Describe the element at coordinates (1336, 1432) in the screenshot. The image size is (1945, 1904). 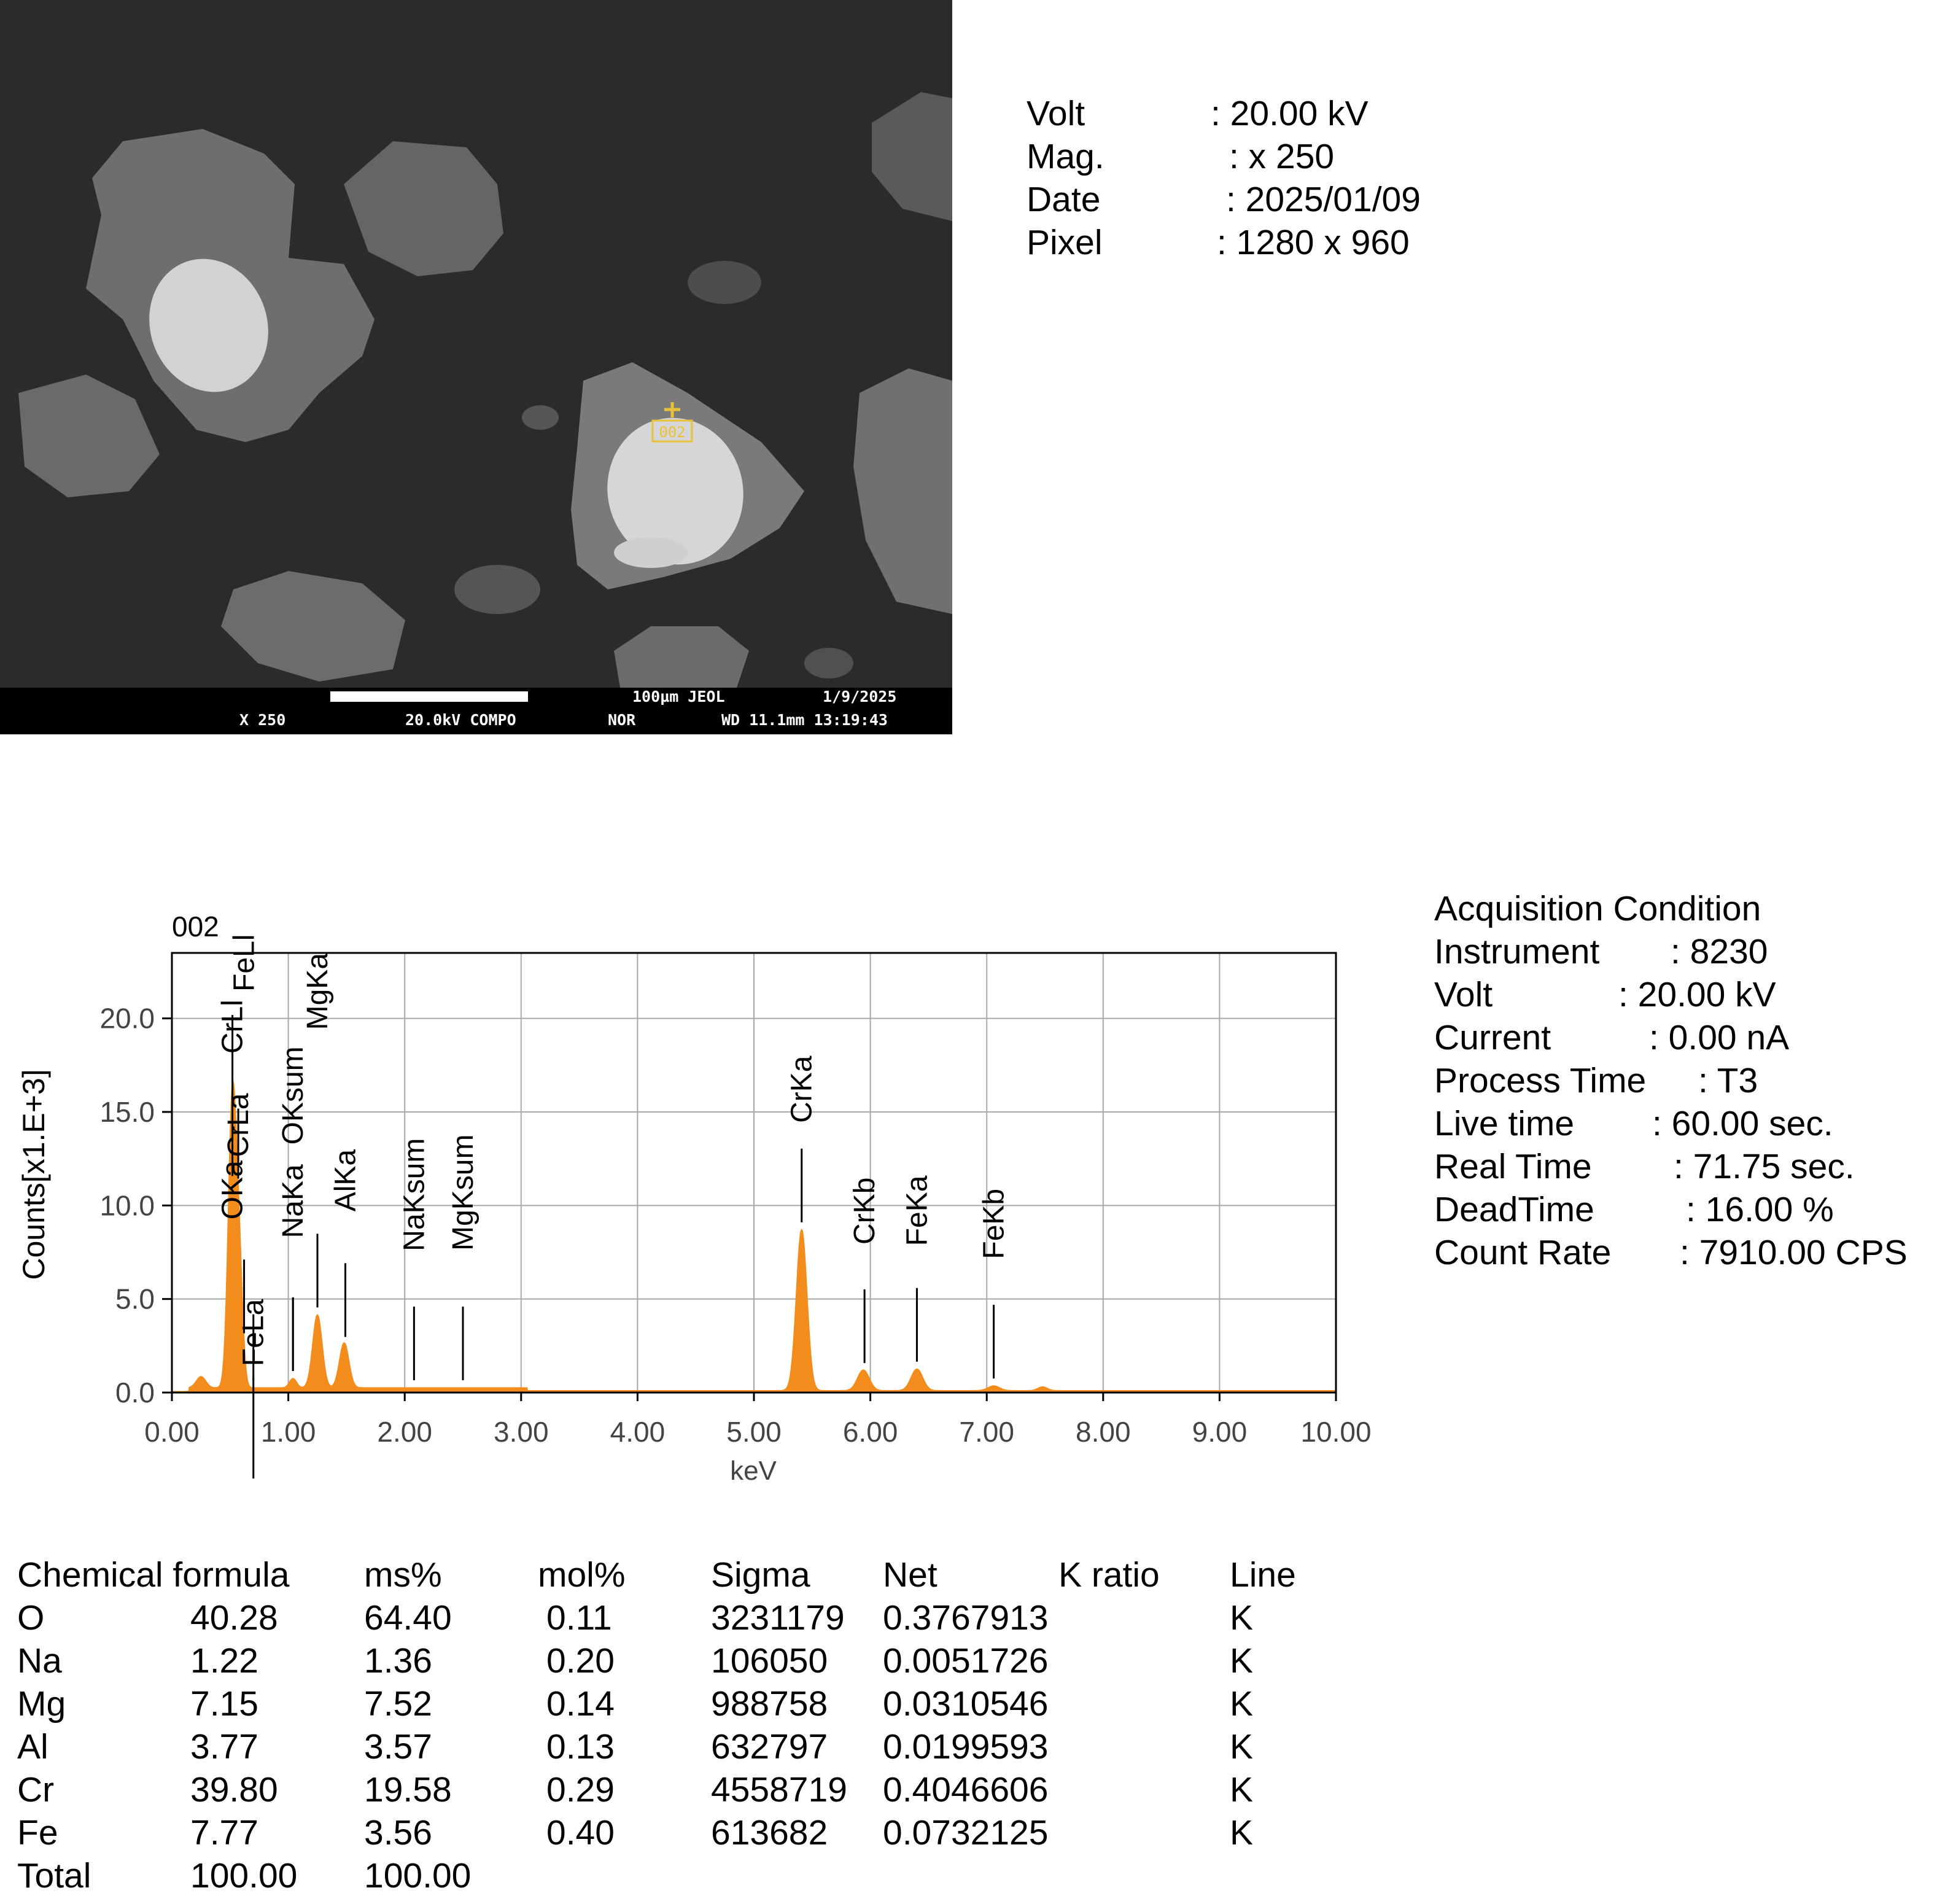
I see `x-tick-label: 10.00` at that location.